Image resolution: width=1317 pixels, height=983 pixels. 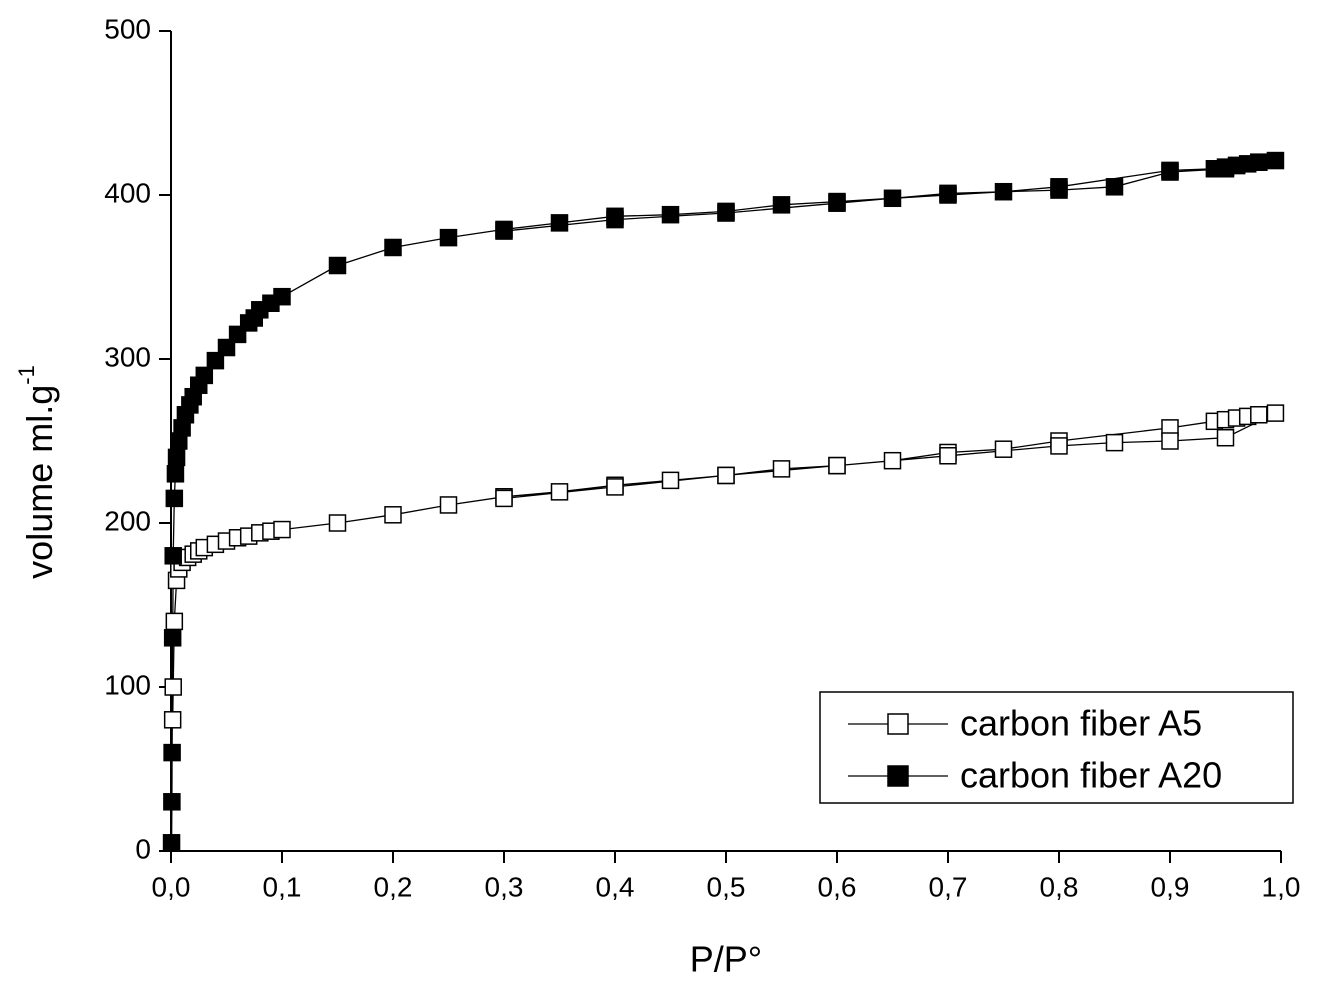 What do you see at coordinates (1170, 886) in the screenshot?
I see `x-tick-label: 0,9` at bounding box center [1170, 886].